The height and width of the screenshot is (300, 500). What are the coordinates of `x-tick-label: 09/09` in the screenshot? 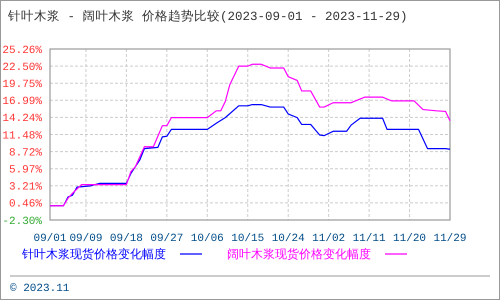 It's located at (85, 239).